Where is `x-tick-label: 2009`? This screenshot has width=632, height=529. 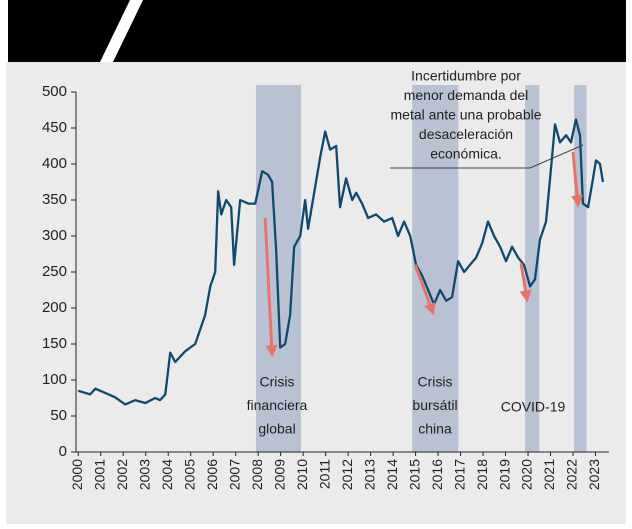
x-tick-label: 2009 is located at coordinates (279, 474).